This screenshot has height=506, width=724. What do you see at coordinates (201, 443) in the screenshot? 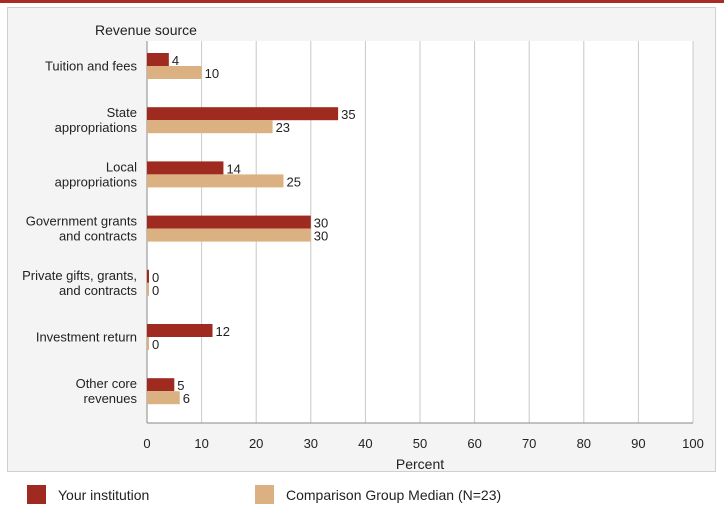
I see `x-tick-label: 10` at bounding box center [201, 443].